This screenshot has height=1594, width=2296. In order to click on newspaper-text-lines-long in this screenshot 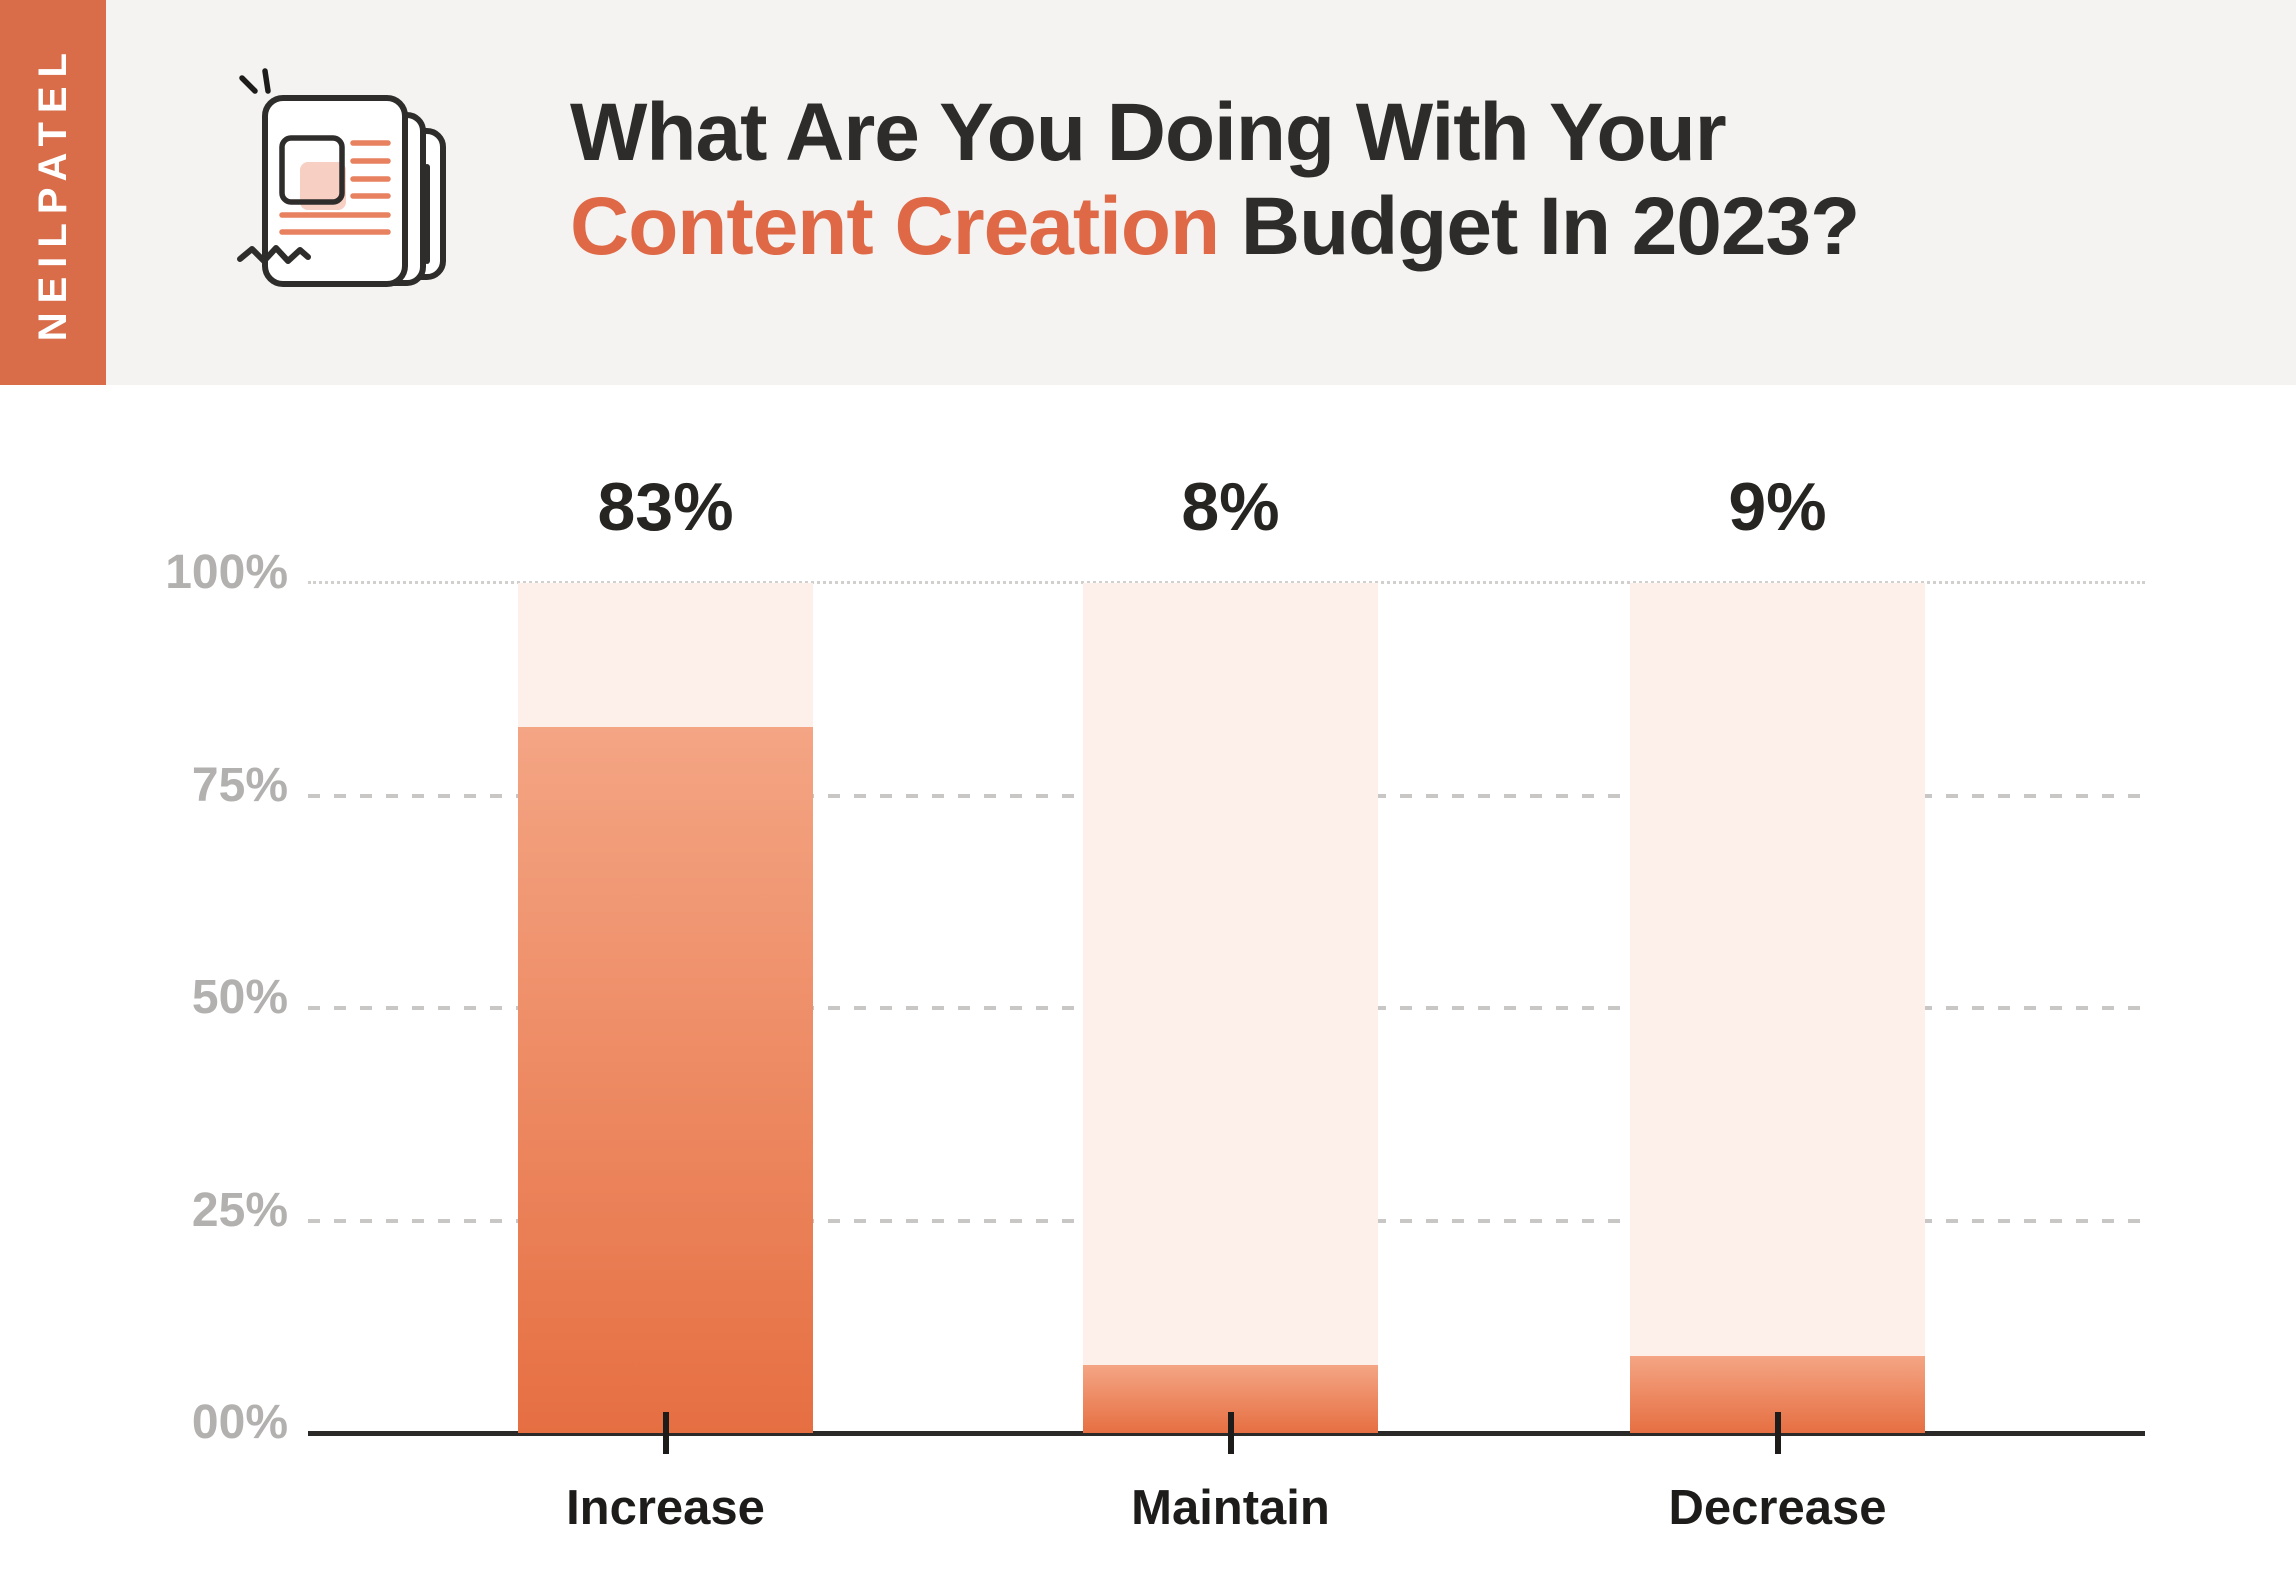, I will do `click(335, 223)`.